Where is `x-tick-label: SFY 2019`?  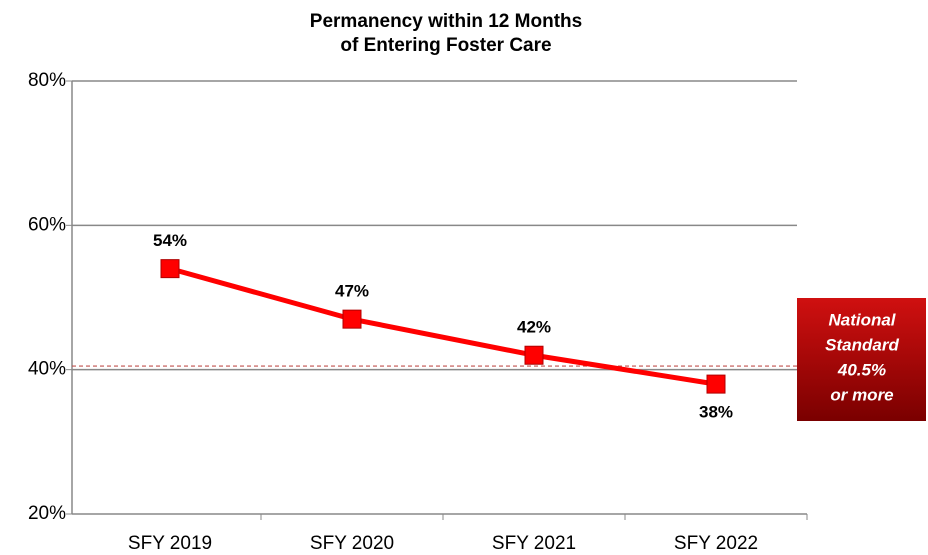
x-tick-label: SFY 2019 is located at coordinates (170, 543).